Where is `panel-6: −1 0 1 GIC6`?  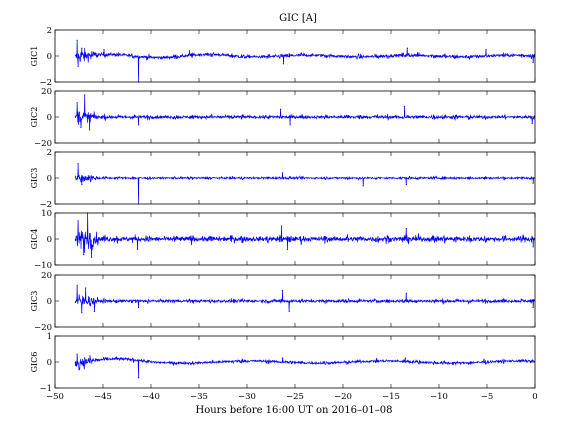
panel-6: −1 0 1 GIC6 is located at coordinates (283, 363).